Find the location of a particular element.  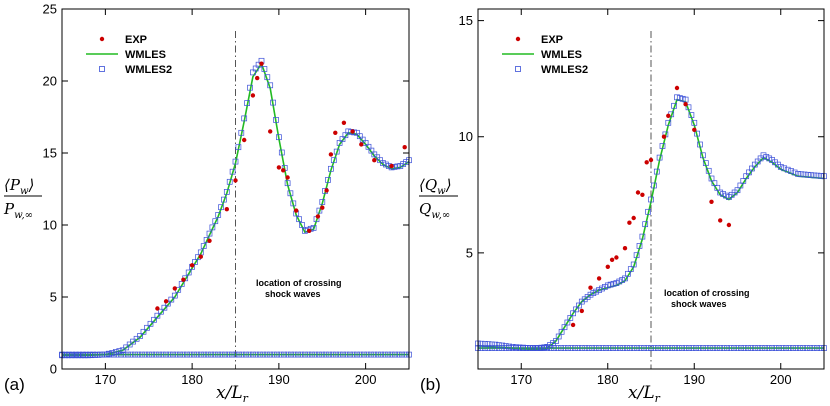

panel-a-legend-exp-label: EXP is located at coordinates (136, 40).